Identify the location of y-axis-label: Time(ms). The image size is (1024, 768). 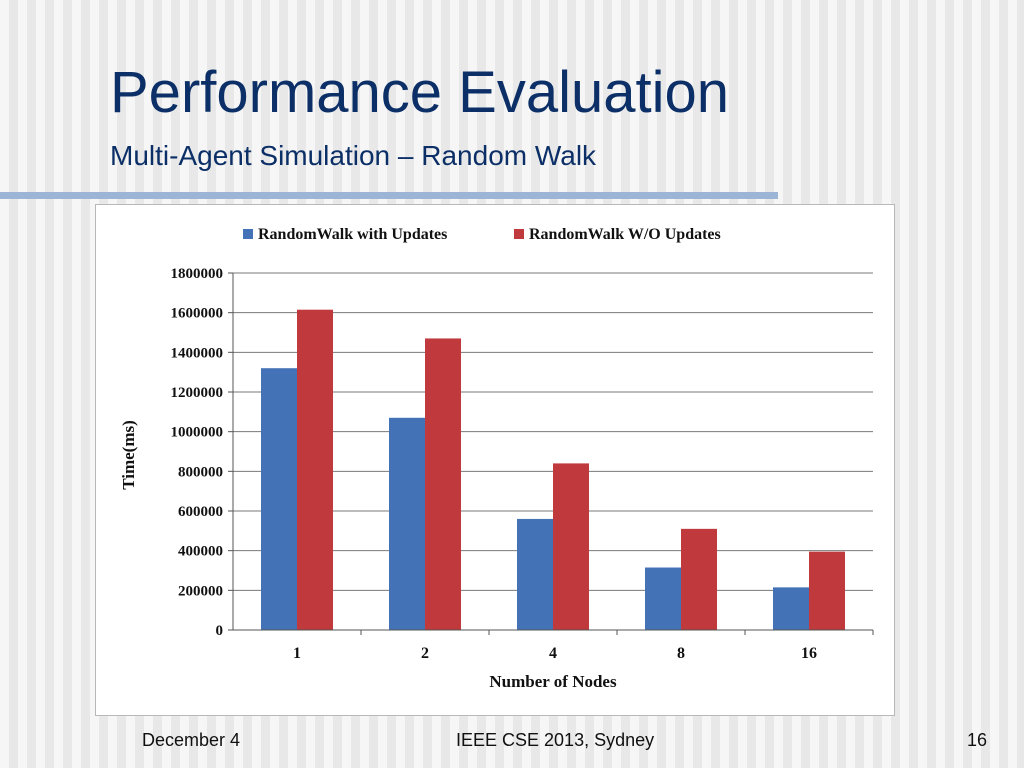
(128, 455).